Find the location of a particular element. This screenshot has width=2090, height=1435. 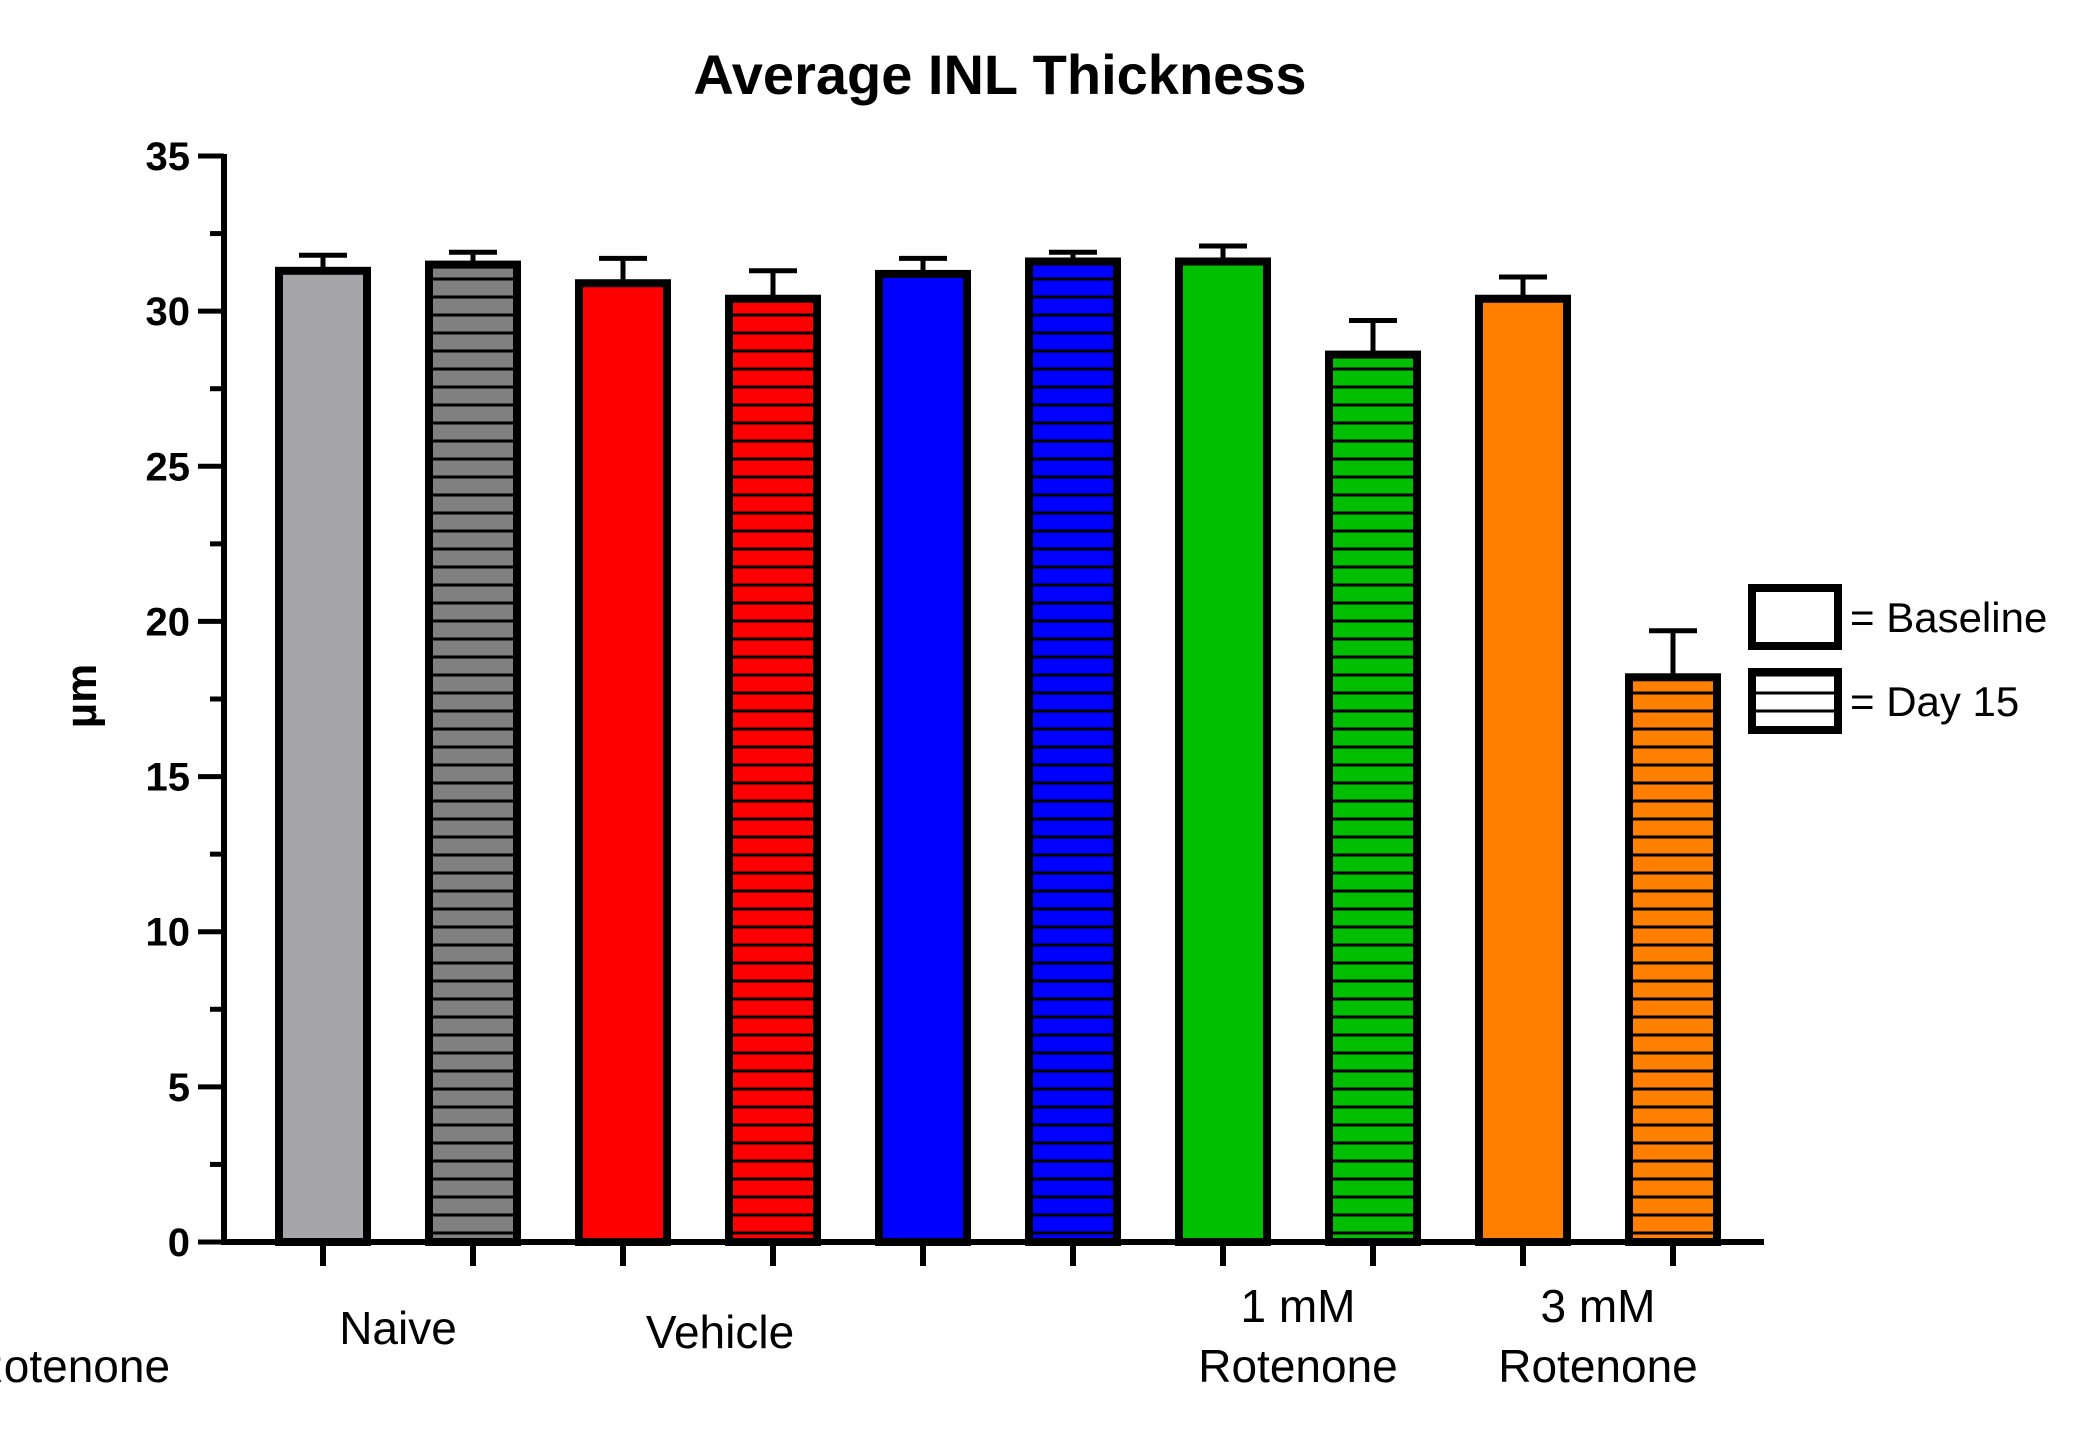

legend-swatch-bg is located at coordinates (1795, 617).